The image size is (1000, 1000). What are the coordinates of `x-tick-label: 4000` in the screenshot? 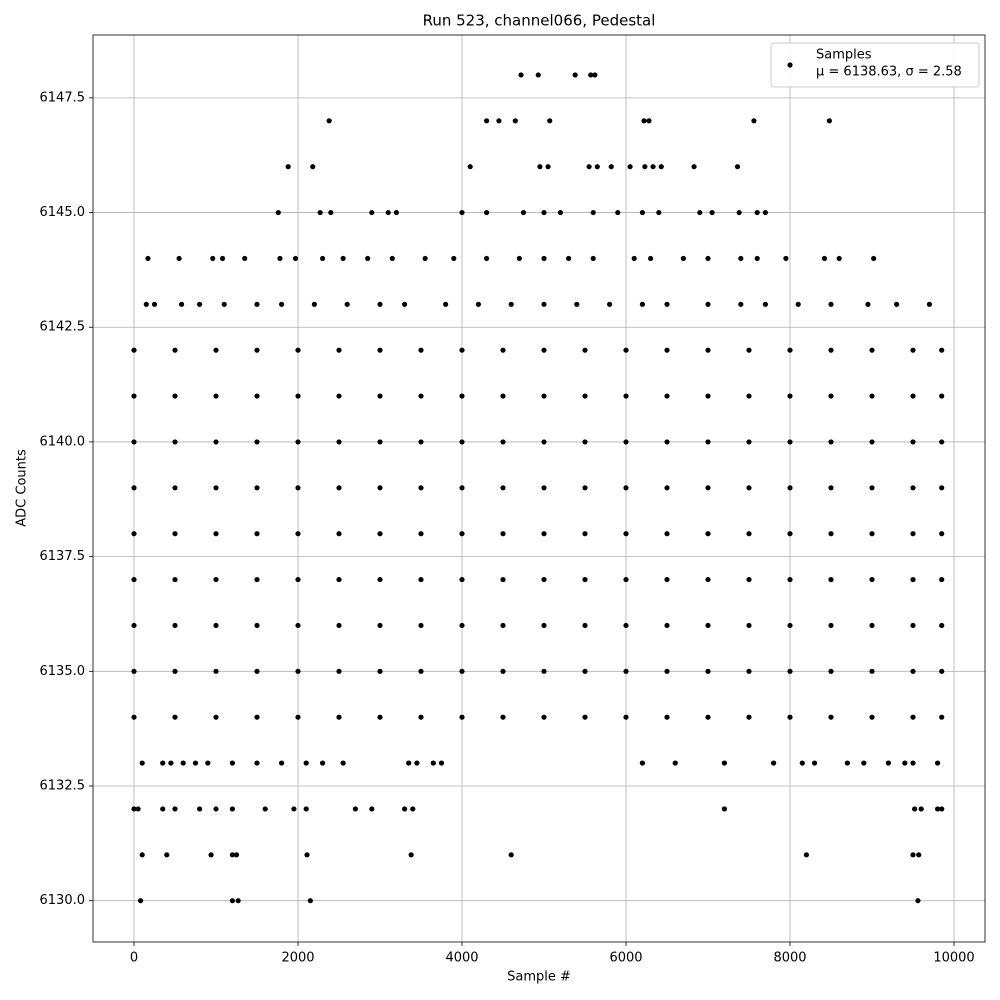 It's located at (461, 958).